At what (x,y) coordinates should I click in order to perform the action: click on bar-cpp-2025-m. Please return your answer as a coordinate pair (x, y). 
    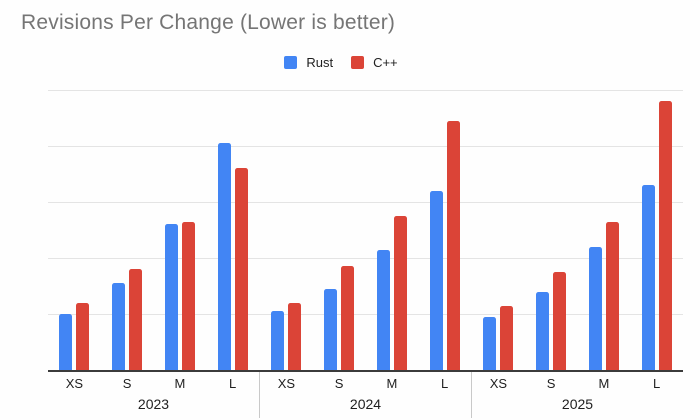
    Looking at the image, I should click on (612, 295).